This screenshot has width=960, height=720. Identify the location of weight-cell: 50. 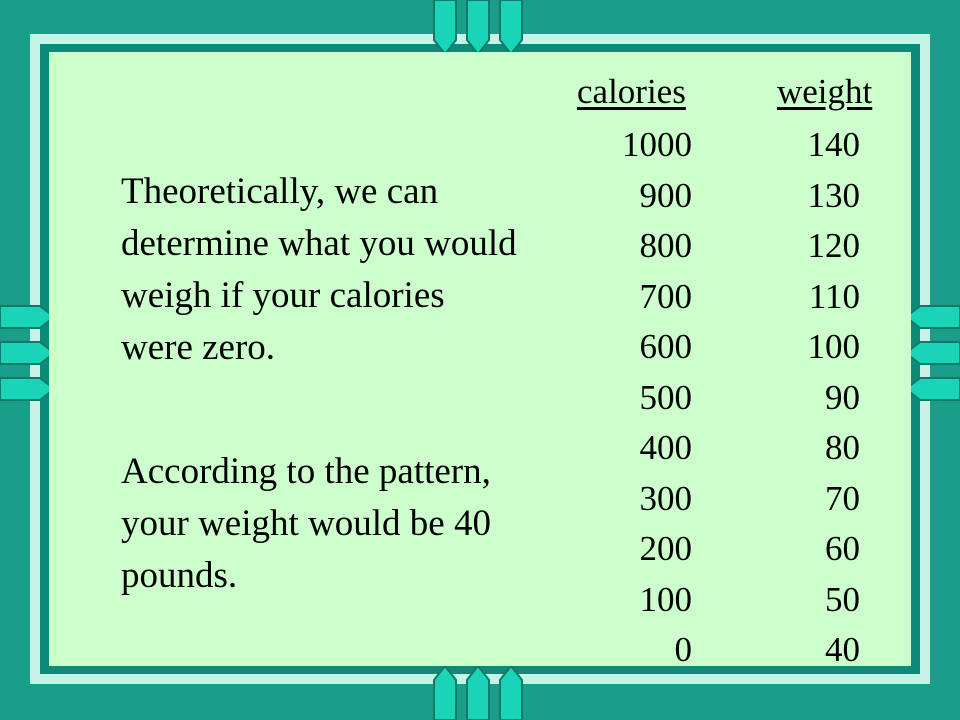
(842, 599).